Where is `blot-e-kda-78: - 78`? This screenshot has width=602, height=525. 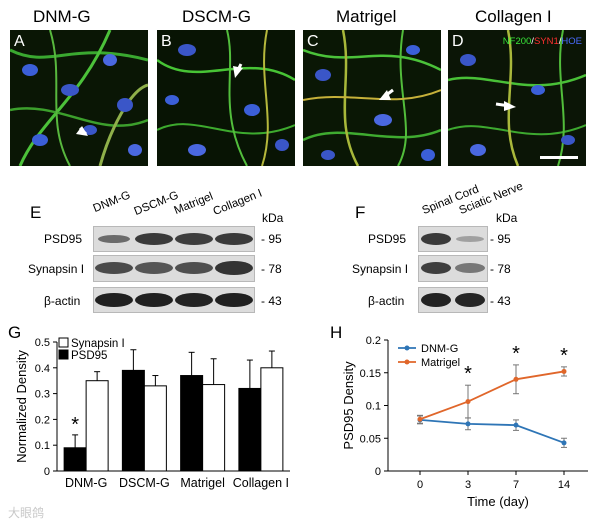
blot-e-kda-78: - 78 is located at coordinates (271, 269).